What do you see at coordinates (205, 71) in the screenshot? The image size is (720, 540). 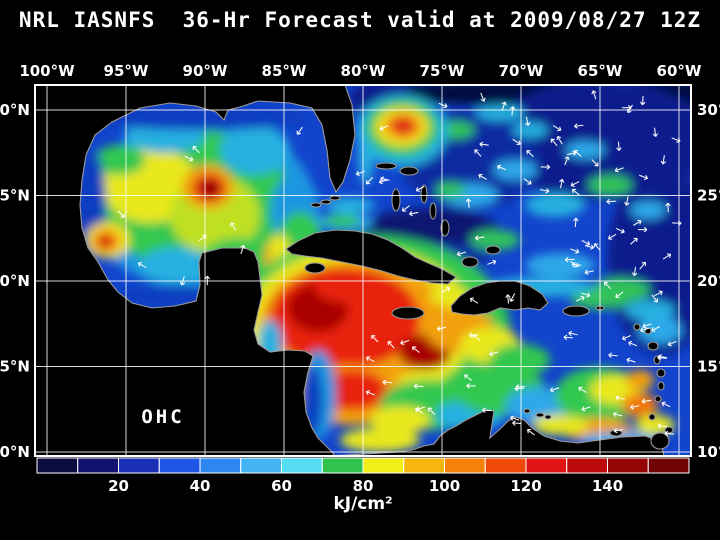 I see `lon-tick-label: 90°W` at bounding box center [205, 71].